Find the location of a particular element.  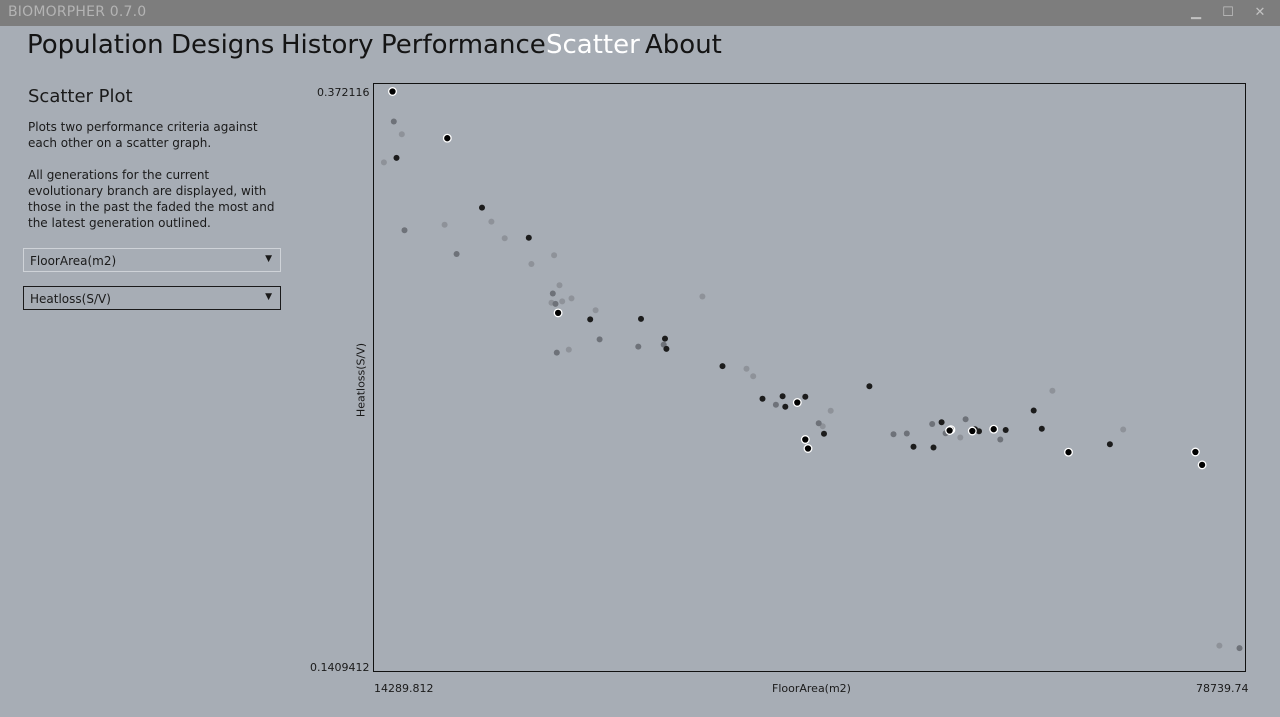

x-criterion-value: FloorArea(m2) is located at coordinates (73, 261).